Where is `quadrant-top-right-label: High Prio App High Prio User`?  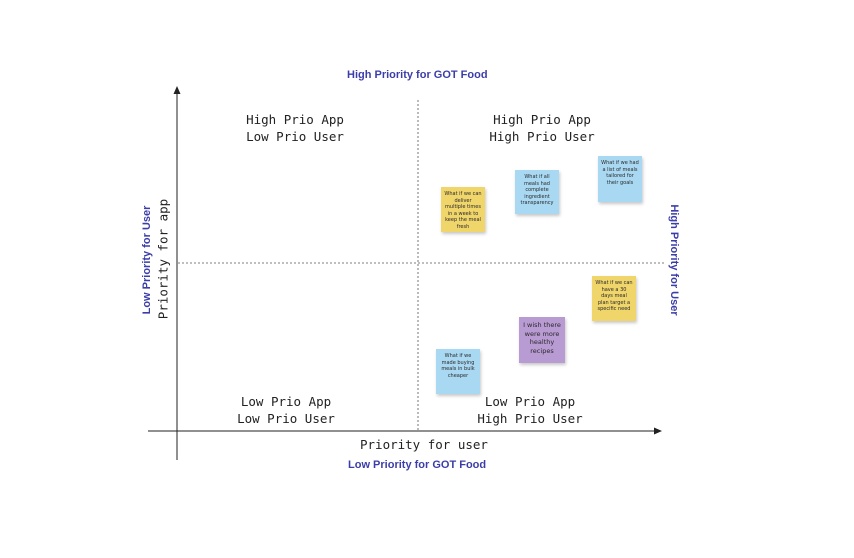
quadrant-top-right-label: High Prio App High Prio User is located at coordinates (541, 128).